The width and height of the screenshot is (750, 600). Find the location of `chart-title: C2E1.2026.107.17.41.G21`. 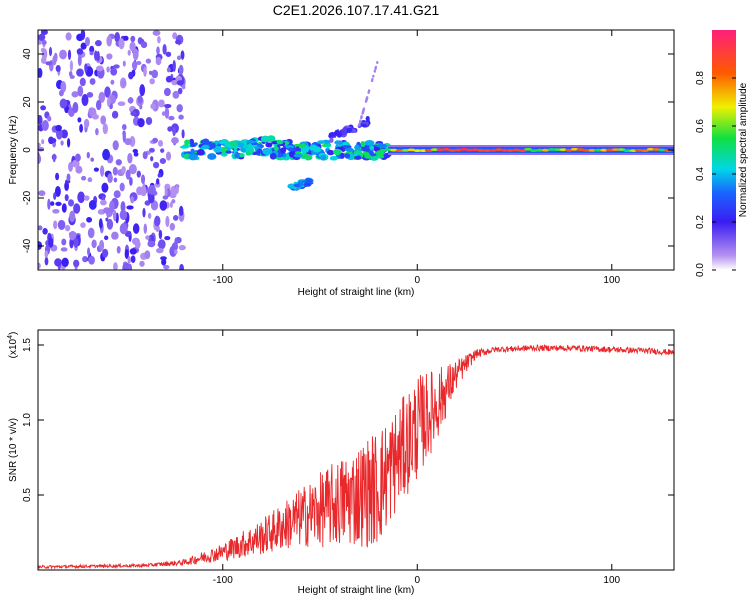

chart-title: C2E1.2026.107.17.41.G21 is located at coordinates (356, 10).